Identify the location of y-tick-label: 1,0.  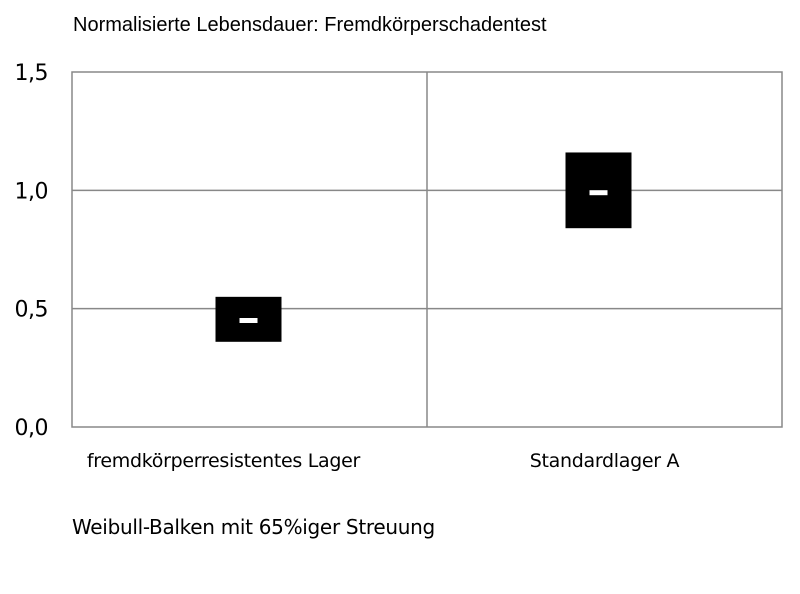
(32, 191).